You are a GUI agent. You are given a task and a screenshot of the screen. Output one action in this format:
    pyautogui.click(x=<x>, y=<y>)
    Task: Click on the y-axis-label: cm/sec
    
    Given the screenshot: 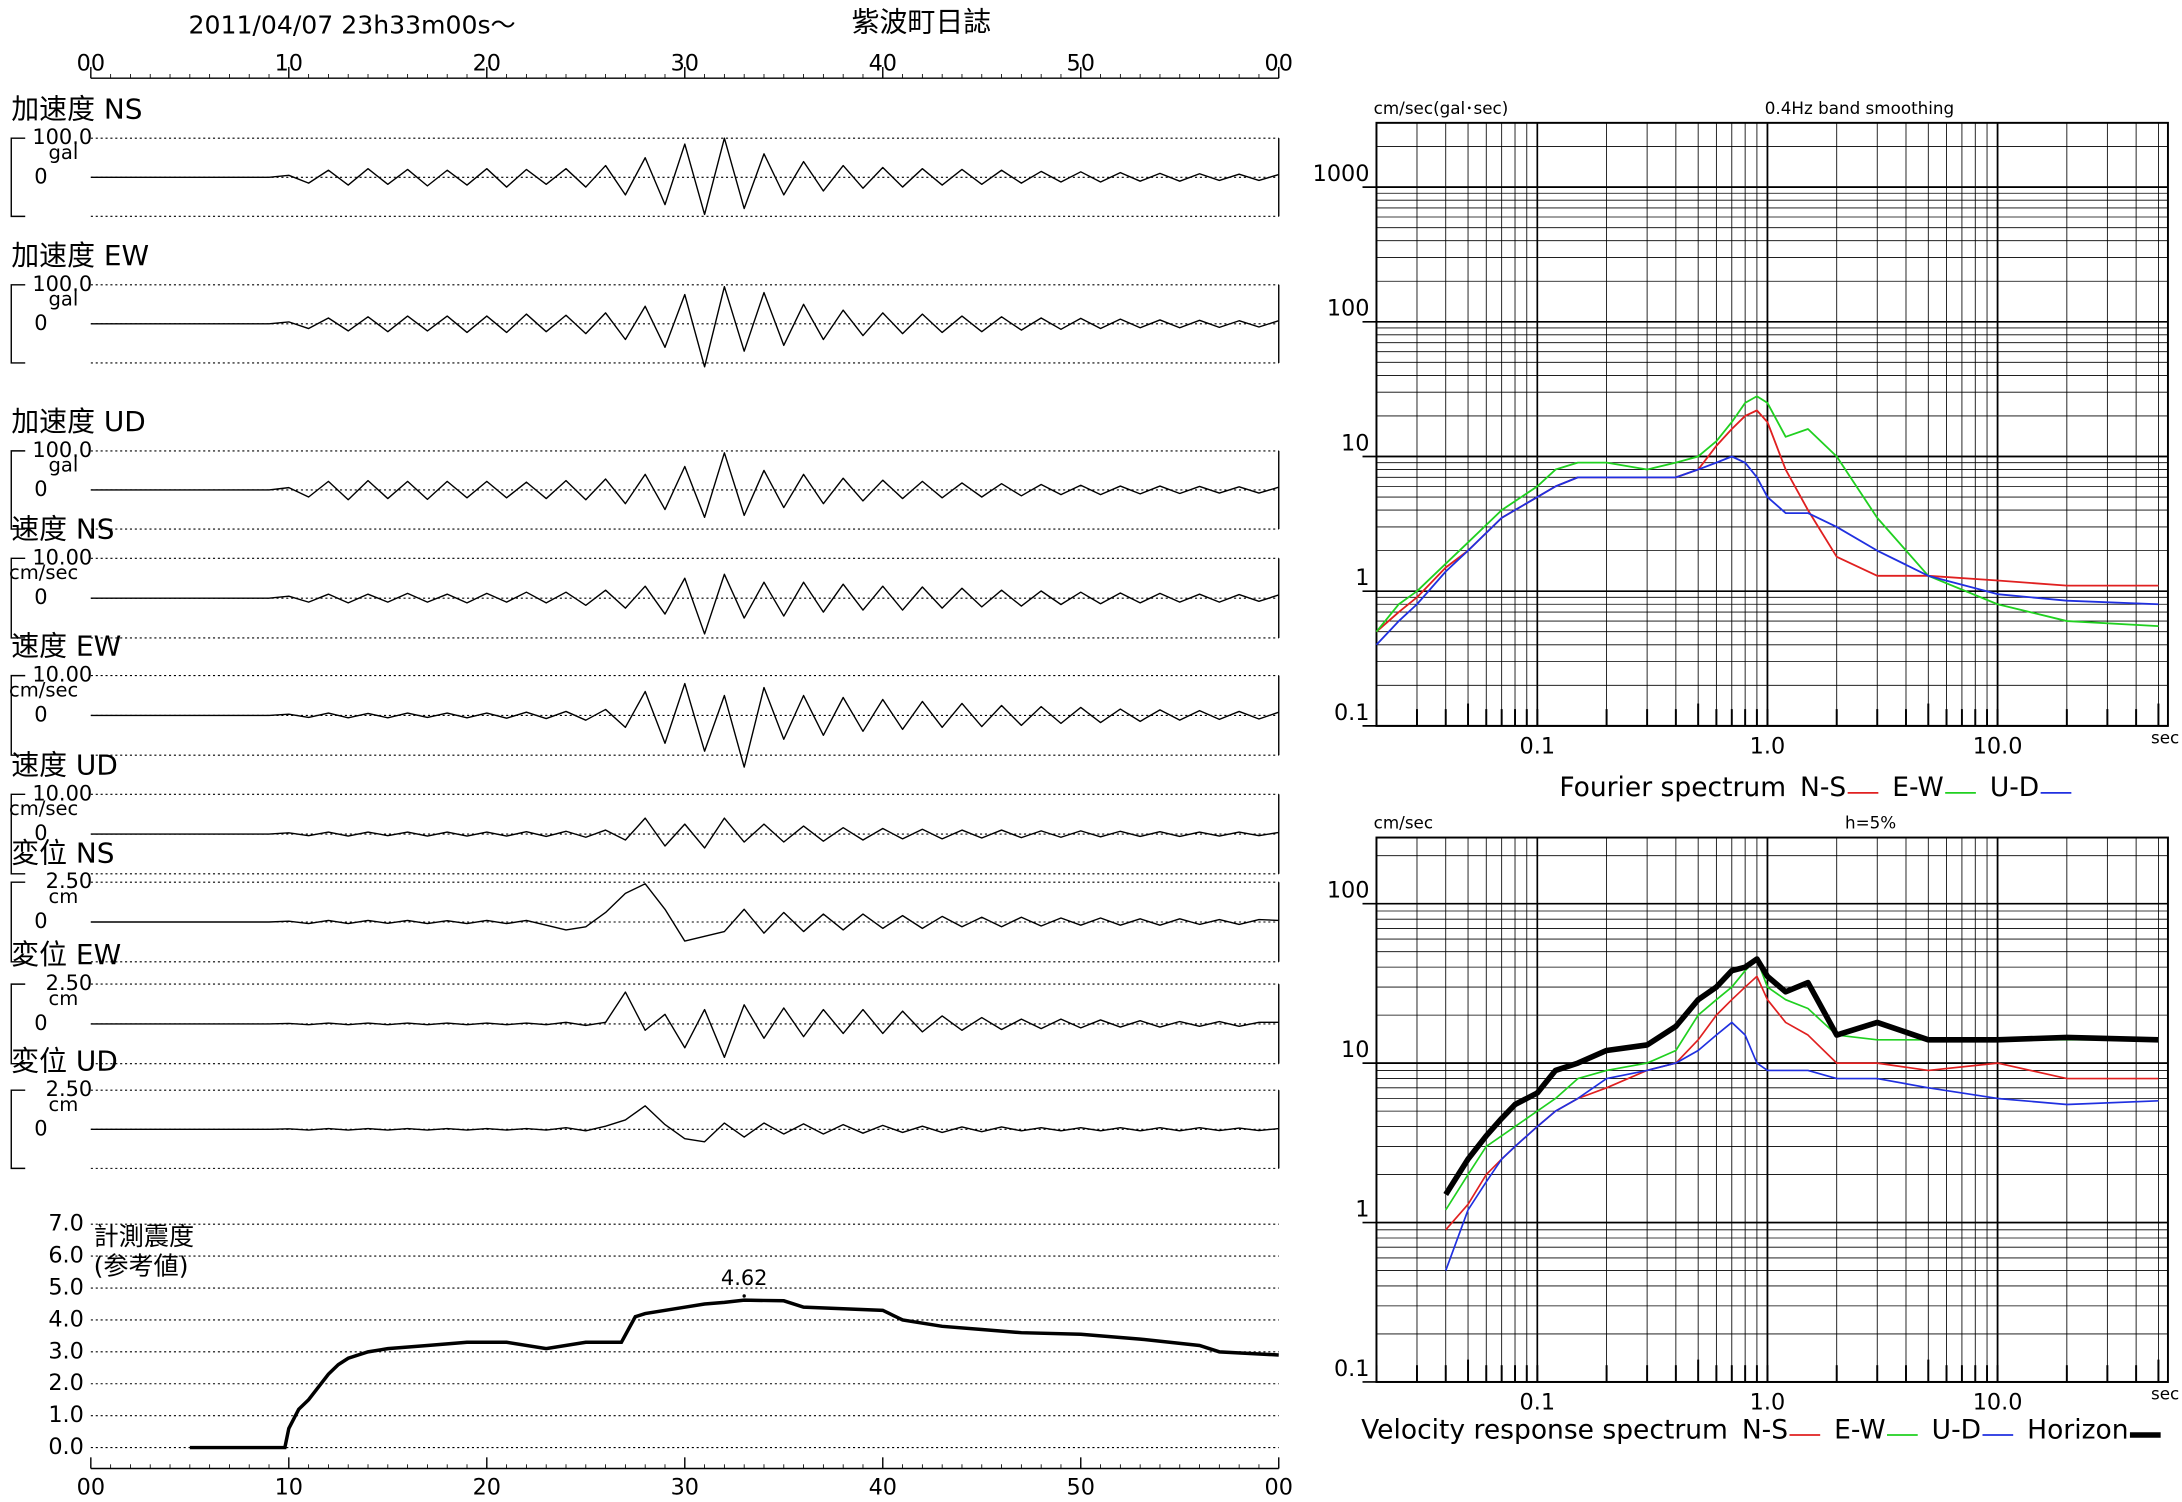 What is the action you would take?
    pyautogui.click(x=1403, y=823)
    